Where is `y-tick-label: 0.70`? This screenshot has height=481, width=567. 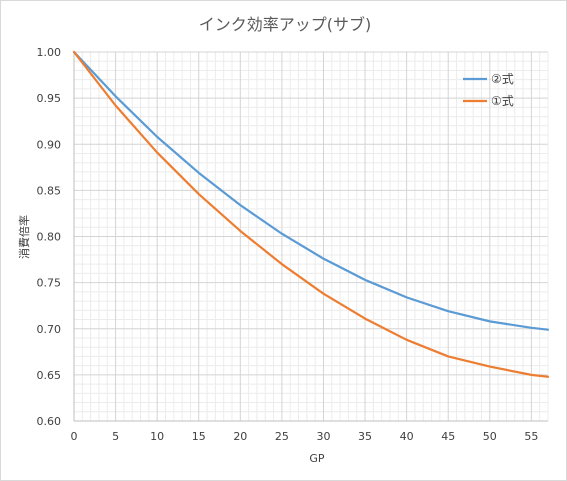 y-tick-label: 0.70 is located at coordinates (49, 329).